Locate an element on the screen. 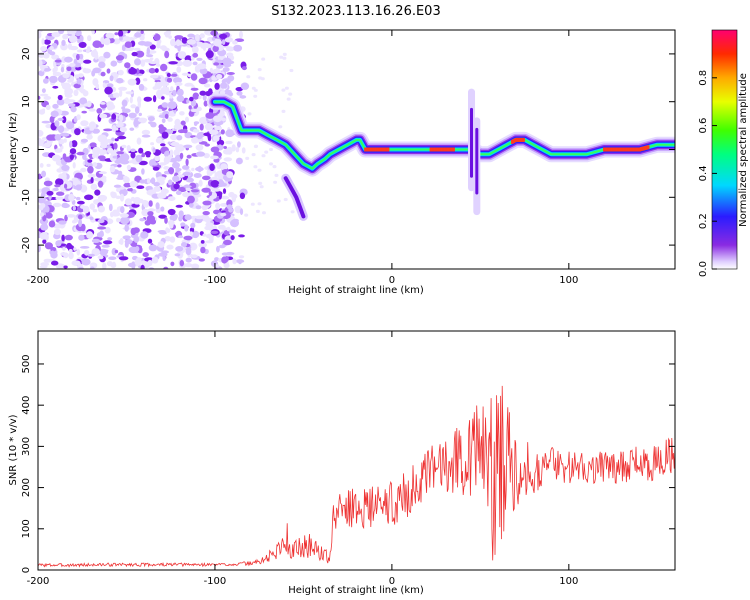  snr-xlabel: Height of straight line (km) is located at coordinates (356, 590).